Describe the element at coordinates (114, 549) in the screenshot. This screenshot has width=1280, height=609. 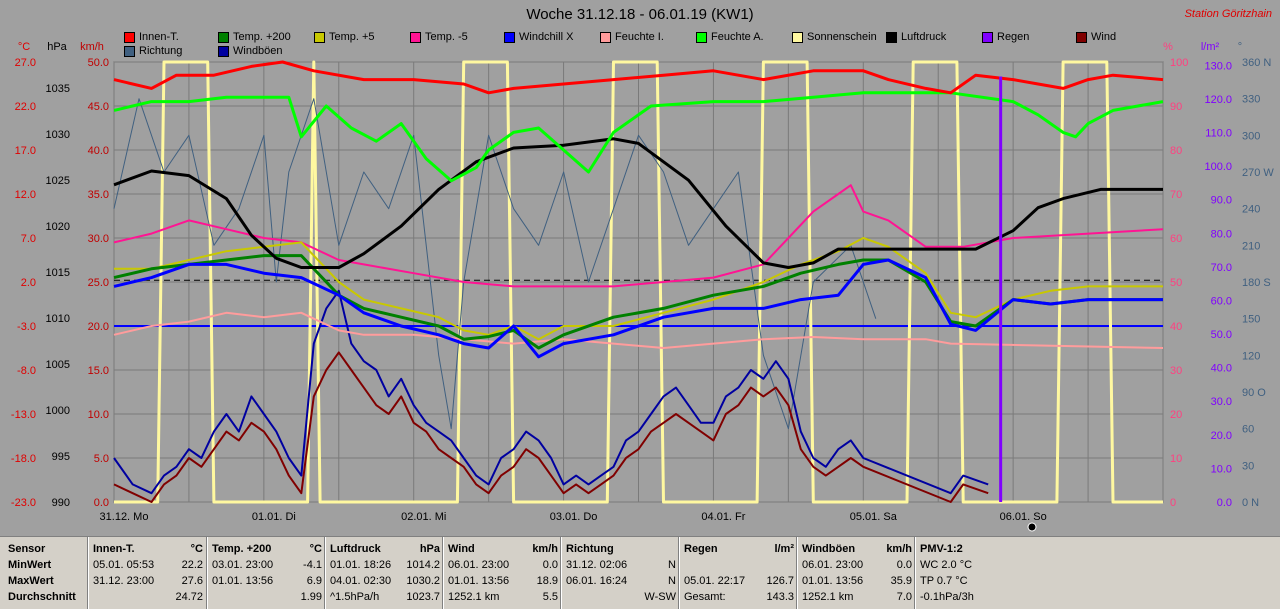
I see `stats-column-name: Innen-T.` at that location.